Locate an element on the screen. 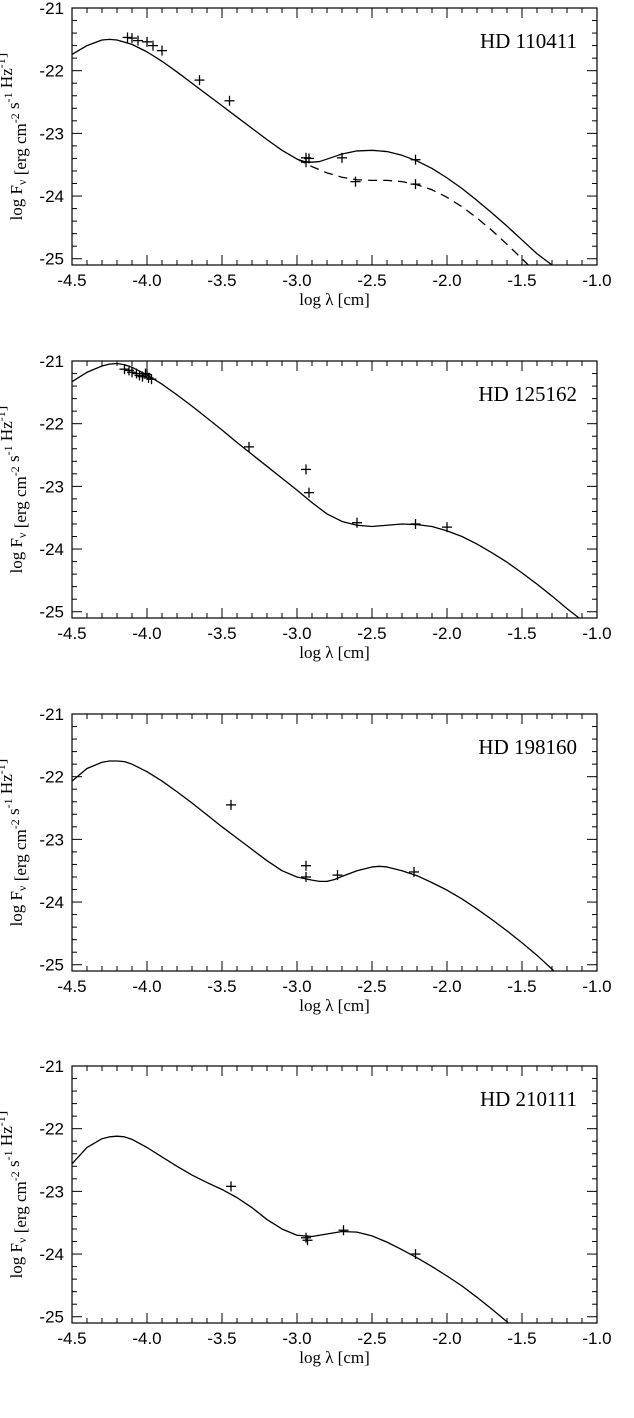 The width and height of the screenshot is (634, 1418). y-axis-title-text: [erg cm is located at coordinates (20, 504).